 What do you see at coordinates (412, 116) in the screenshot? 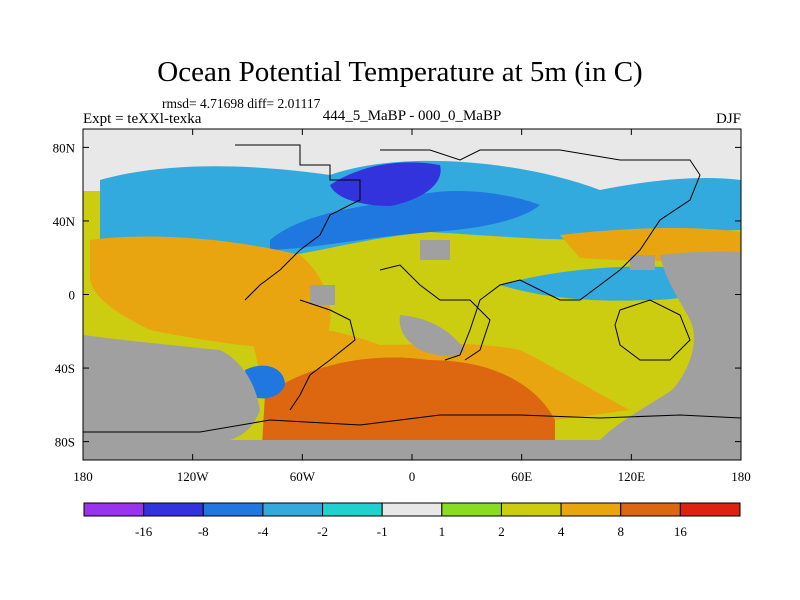
I see `chart-subtitle: 444_5_MaBP - 000_0_MaBP` at bounding box center [412, 116].